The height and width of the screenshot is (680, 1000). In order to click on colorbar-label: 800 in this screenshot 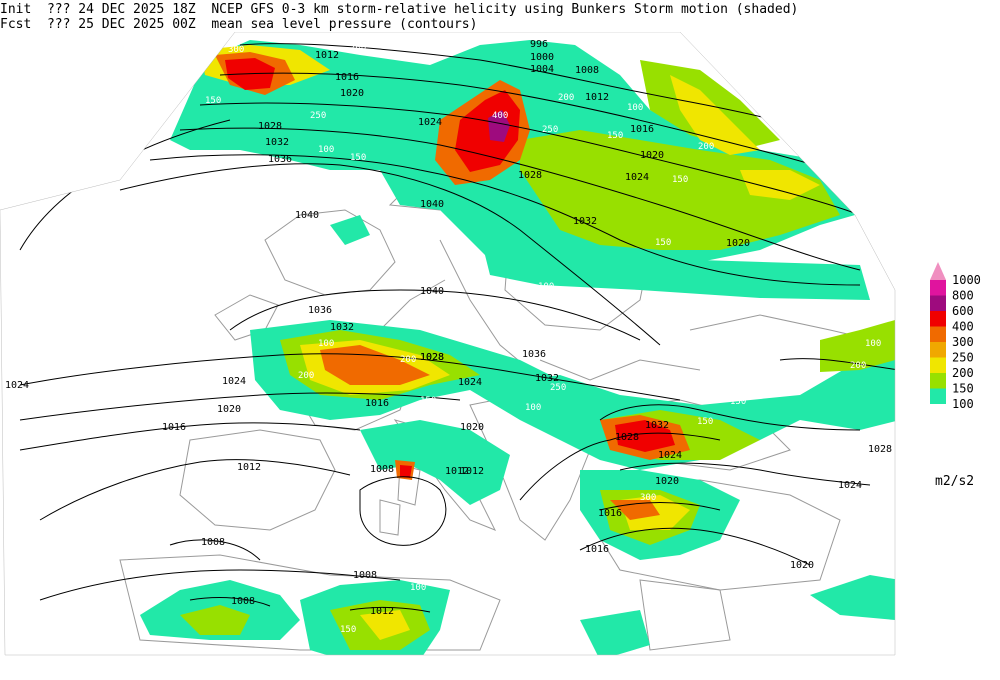, I will do `click(963, 296)`.